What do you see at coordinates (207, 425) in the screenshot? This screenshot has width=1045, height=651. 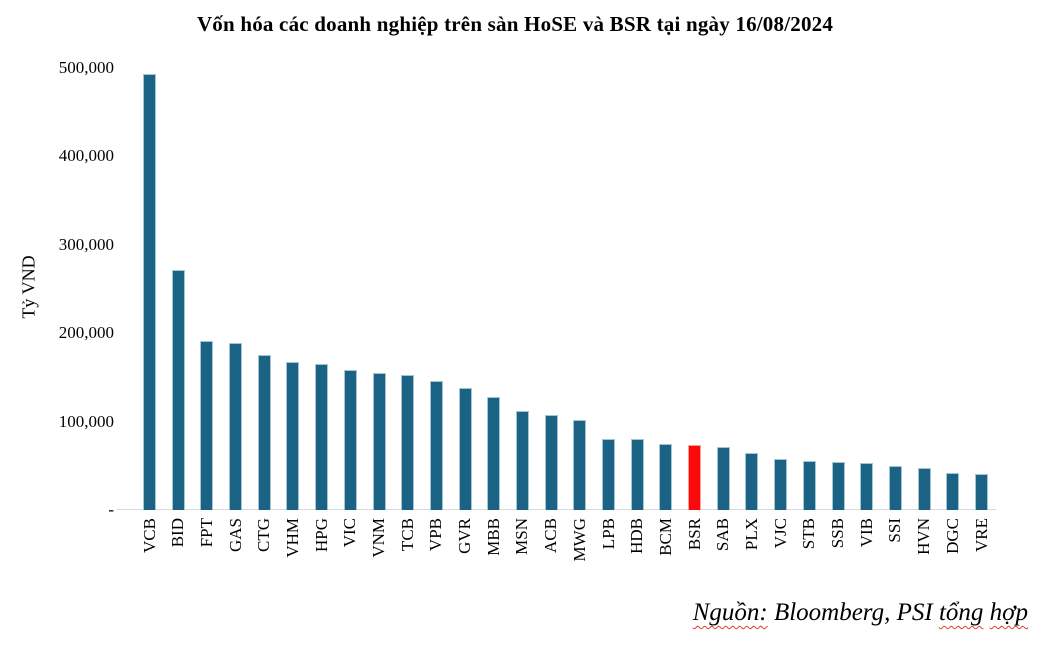 I see `bar-fpt` at bounding box center [207, 425].